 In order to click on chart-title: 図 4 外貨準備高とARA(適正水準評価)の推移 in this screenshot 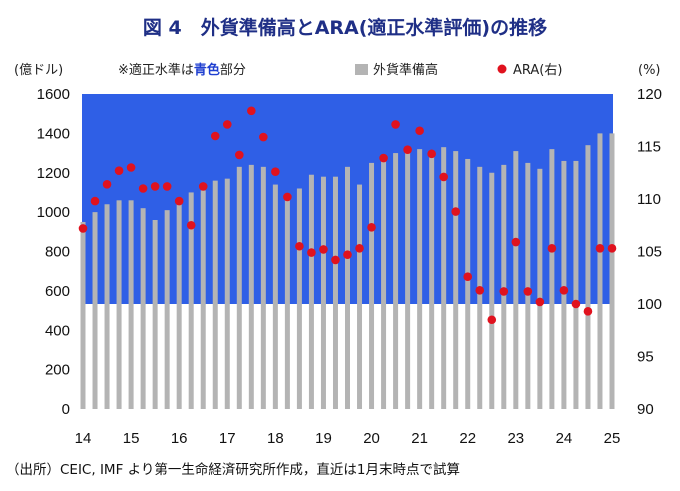, I will do `click(345, 27)`.